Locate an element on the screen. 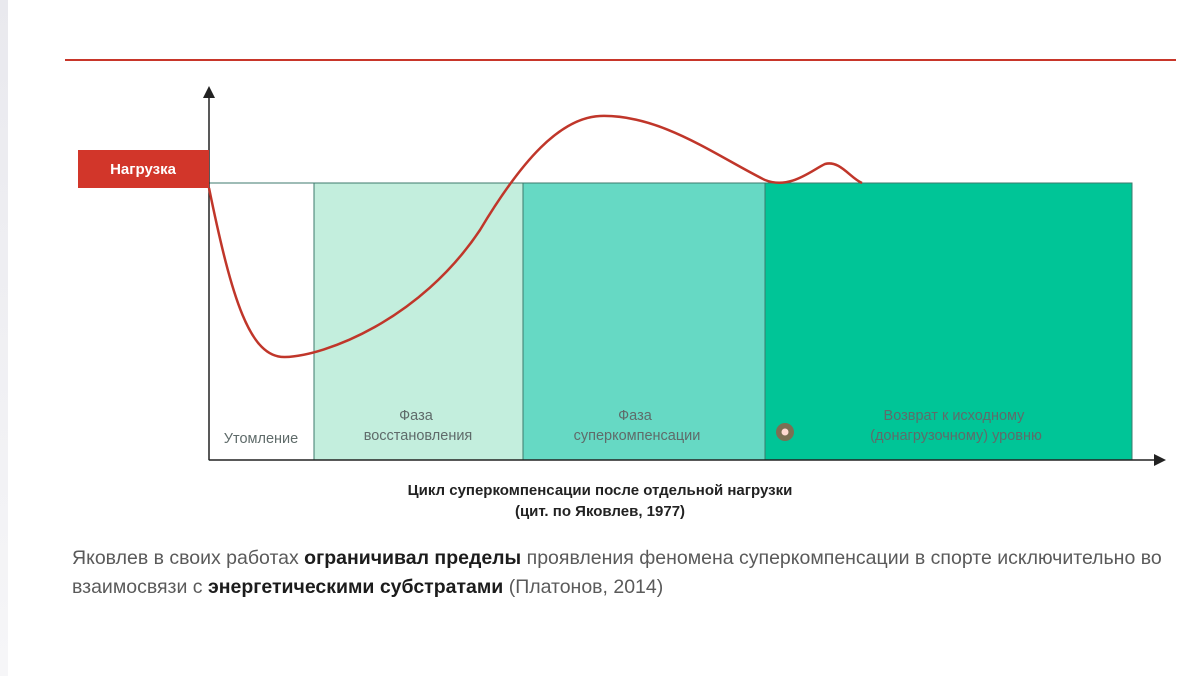  phase-label-recovery-line1: Фаза is located at coordinates (416, 416).